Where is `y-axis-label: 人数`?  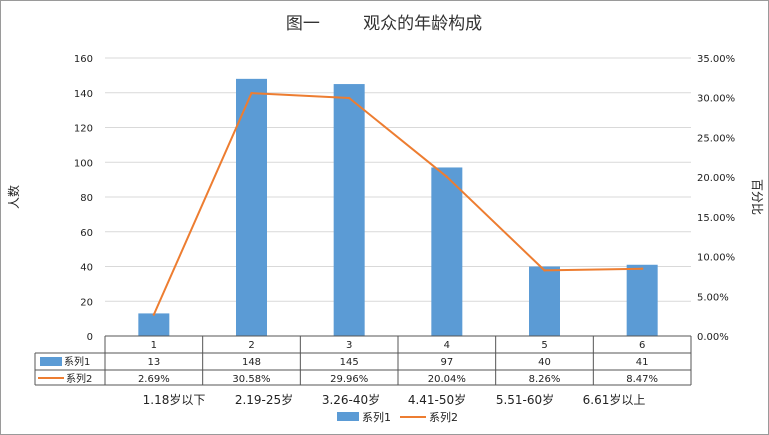 y-axis-label: 人数 is located at coordinates (13, 197).